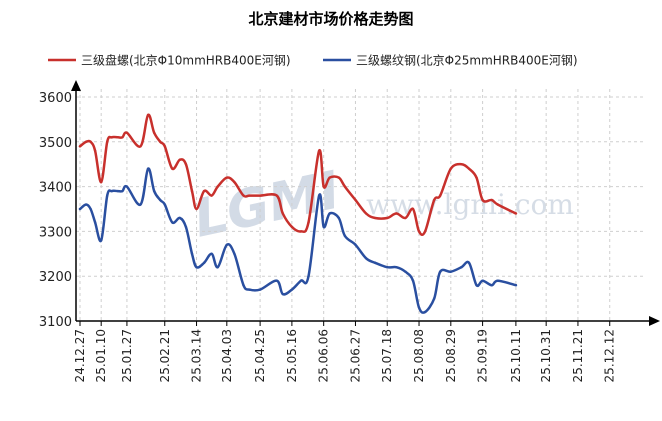 The width and height of the screenshot is (662, 421). I want to click on x-tick-label: 25.02.21, so click(165, 355).